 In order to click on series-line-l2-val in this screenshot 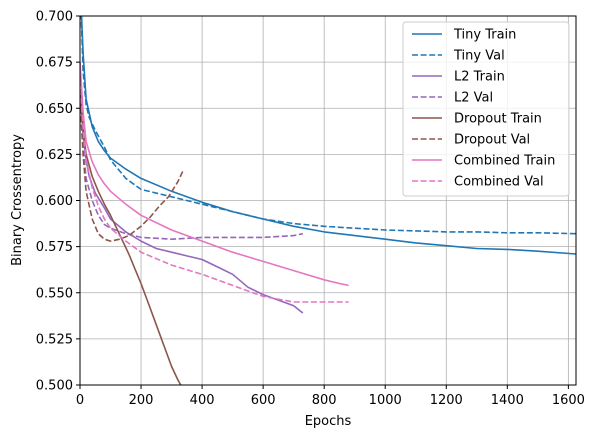, I will do `click(191, 169)`.